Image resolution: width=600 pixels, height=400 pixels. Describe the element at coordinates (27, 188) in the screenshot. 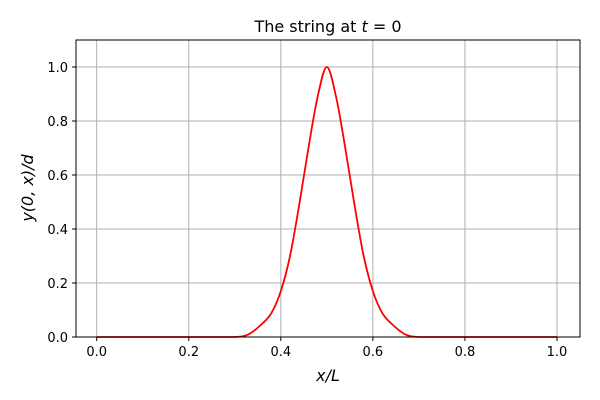

I see `y-axis-label: y(0, x)/d` at that location.